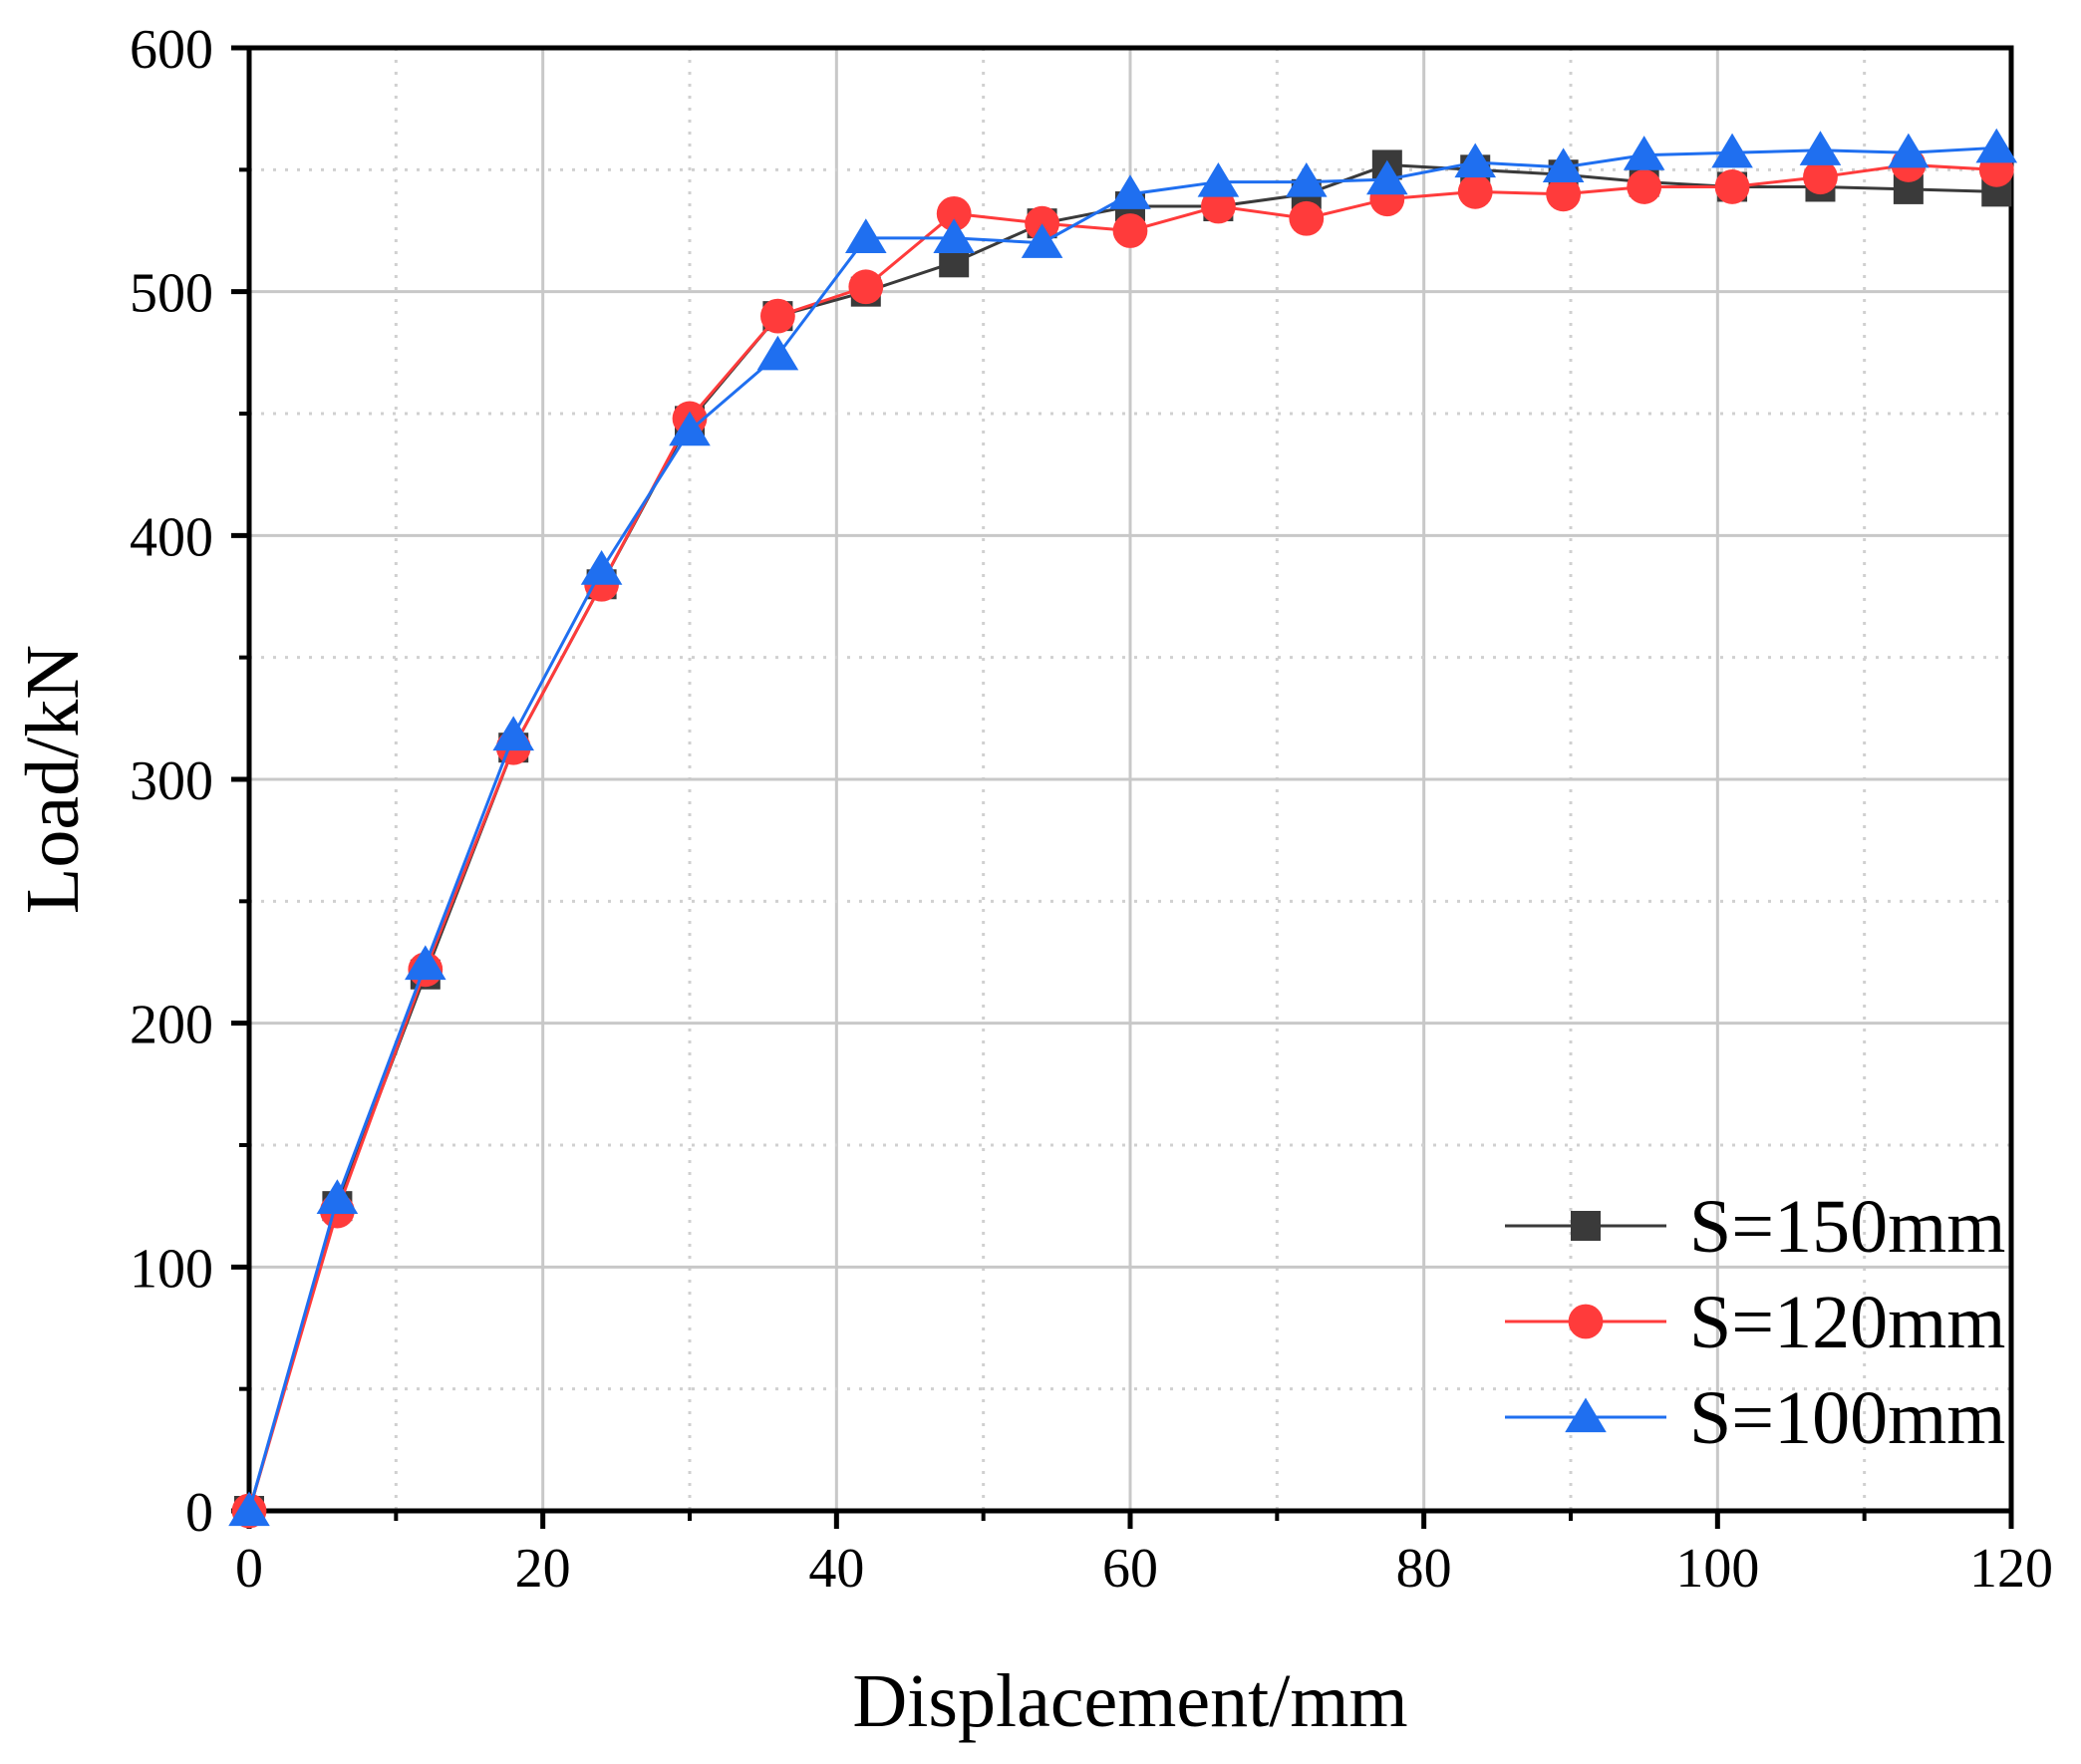 This screenshot has width=2081, height=1764. What do you see at coordinates (171, 1269) in the screenshot?
I see `y-tick-label: 100` at bounding box center [171, 1269].